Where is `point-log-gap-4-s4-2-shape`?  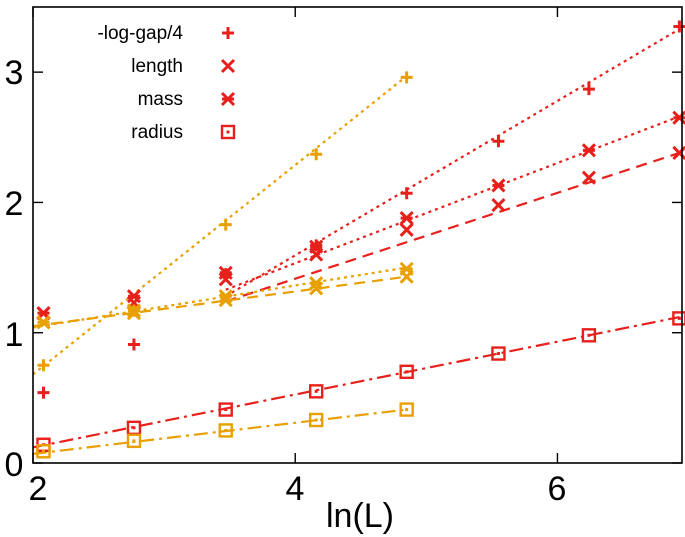 point-log-gap-4-s4-2-shape is located at coordinates (225, 224).